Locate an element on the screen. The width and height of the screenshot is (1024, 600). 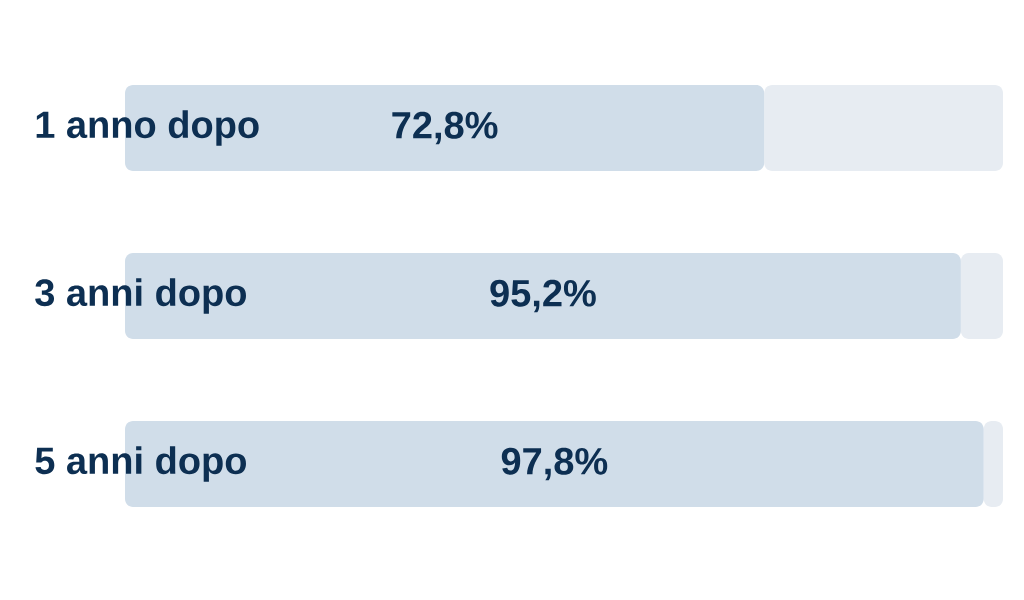
y-tick-label: 5 anni dopo is located at coordinates (140, 464).